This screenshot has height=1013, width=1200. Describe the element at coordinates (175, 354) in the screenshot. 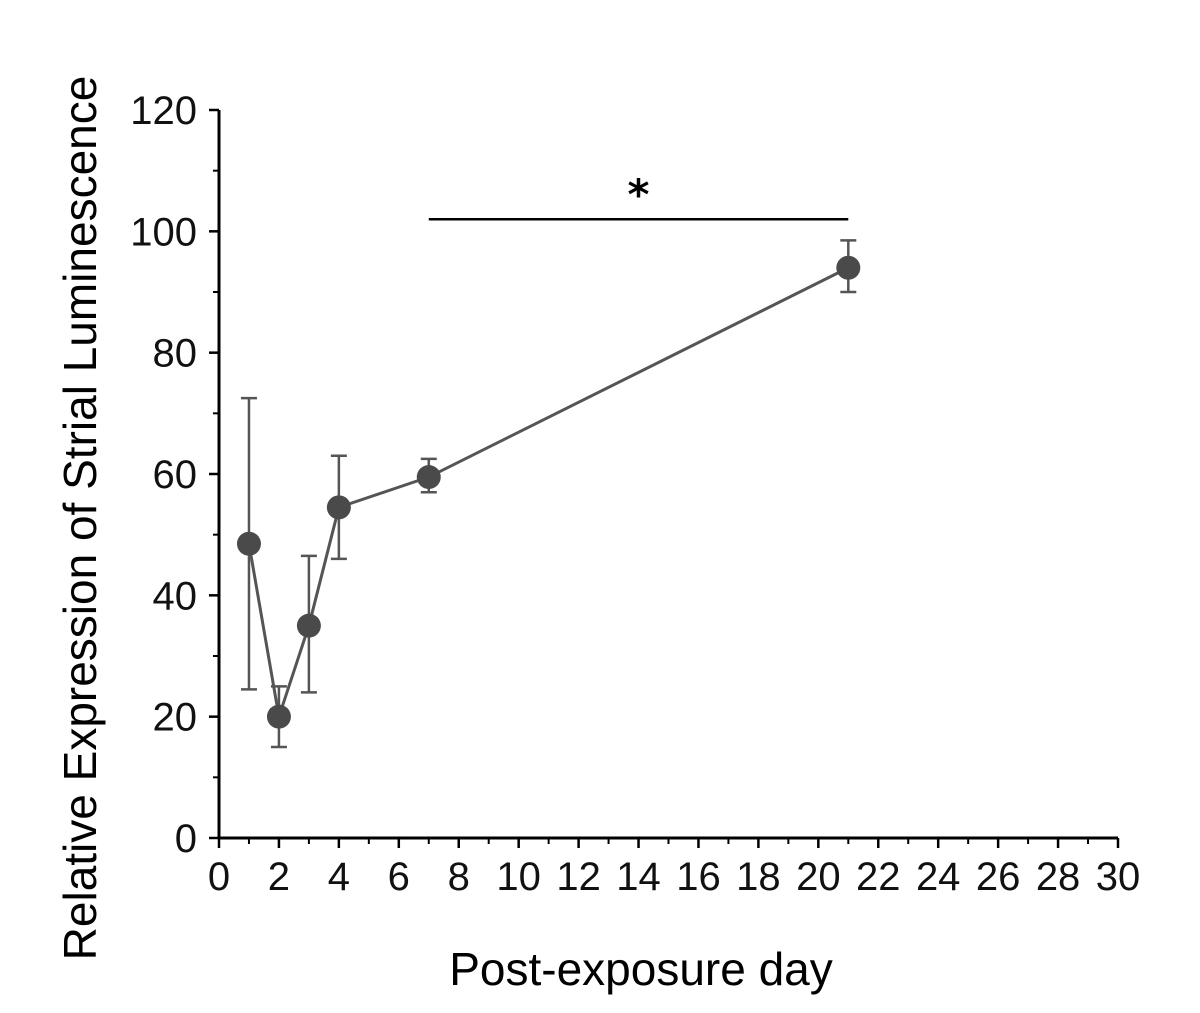

I see `y-tick-label: 80` at that location.